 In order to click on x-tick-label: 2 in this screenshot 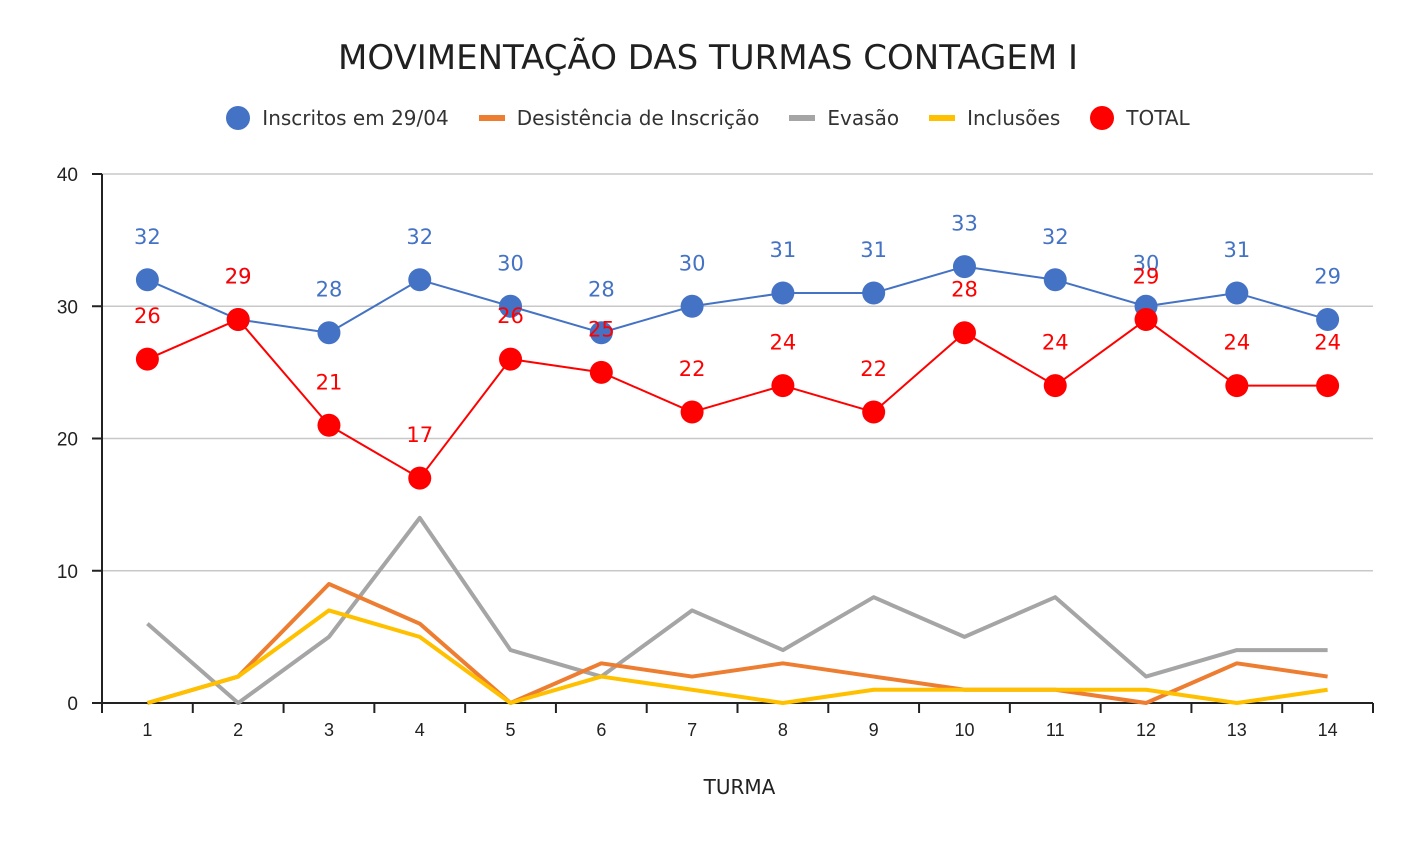, I will do `click(238, 730)`.